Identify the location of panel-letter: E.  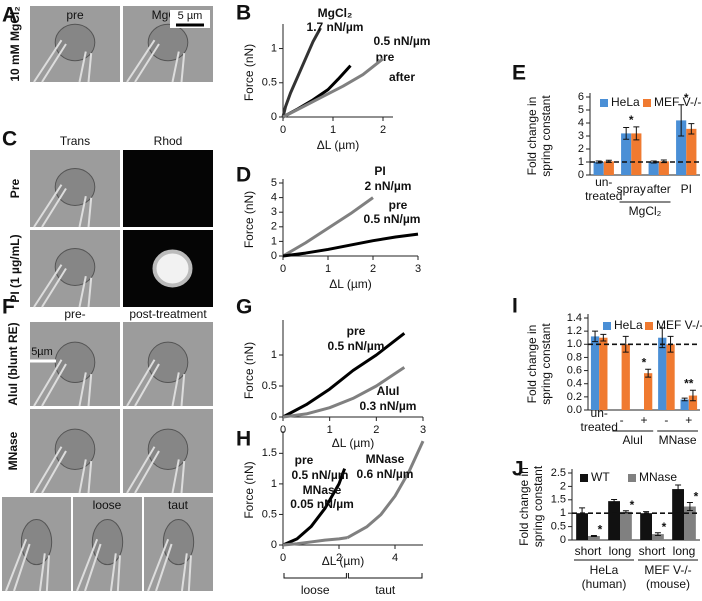
(519, 73).